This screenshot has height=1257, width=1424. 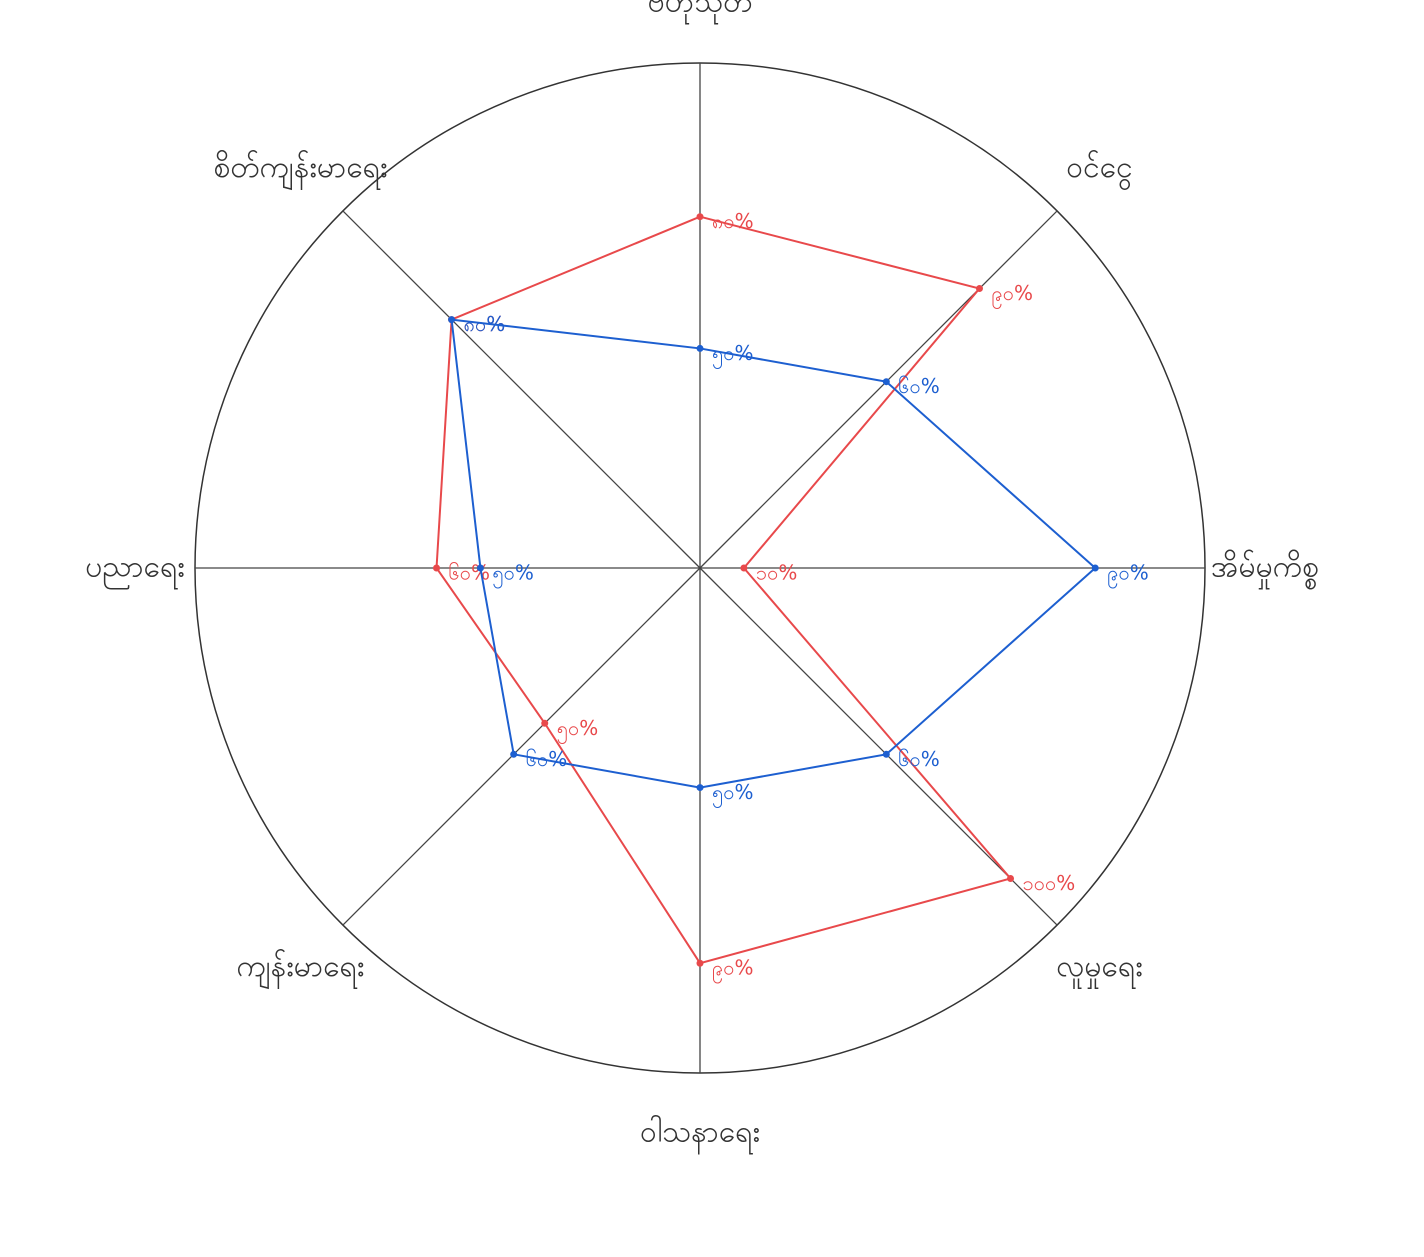 What do you see at coordinates (1099, 170) in the screenshot?
I see `axis-label: ဝင်ငွေ` at bounding box center [1099, 170].